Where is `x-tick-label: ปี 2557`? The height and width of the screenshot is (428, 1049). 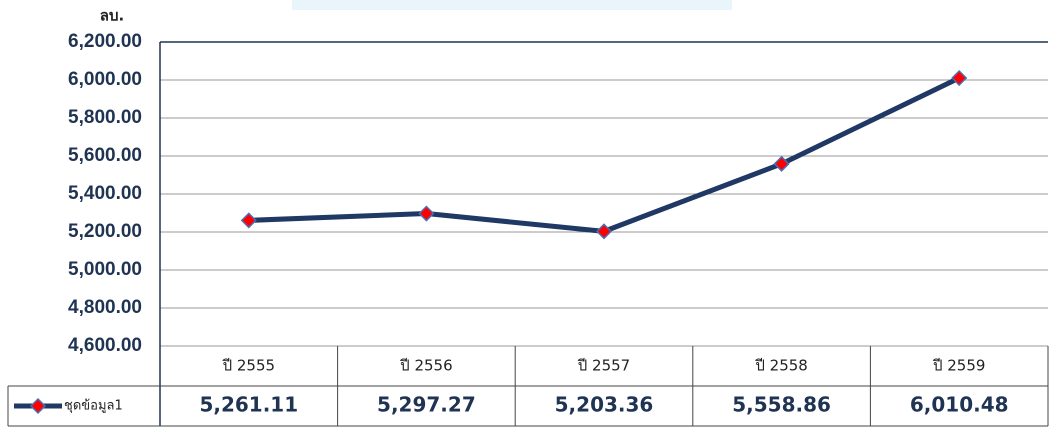 x-tick-label: ปี 2557 is located at coordinates (603, 366).